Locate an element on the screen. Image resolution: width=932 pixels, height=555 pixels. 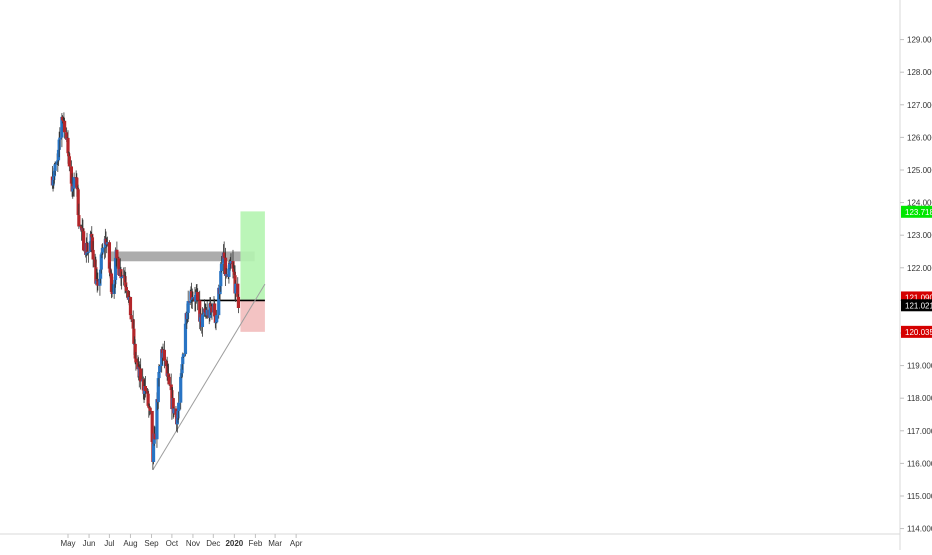
x-tick-label: May is located at coordinates (67, 543).